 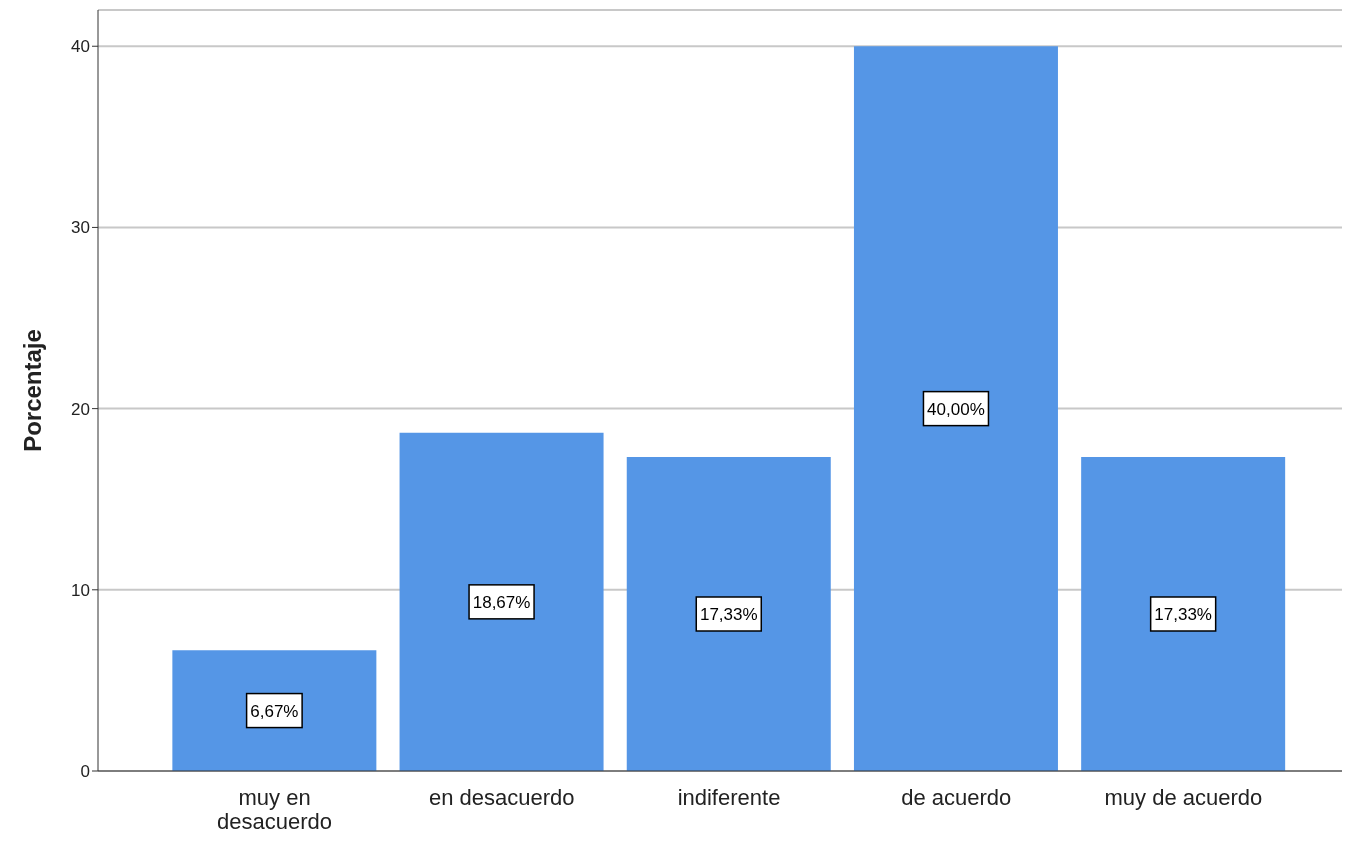 What do you see at coordinates (80, 409) in the screenshot?
I see `y-tick-label: 20` at bounding box center [80, 409].